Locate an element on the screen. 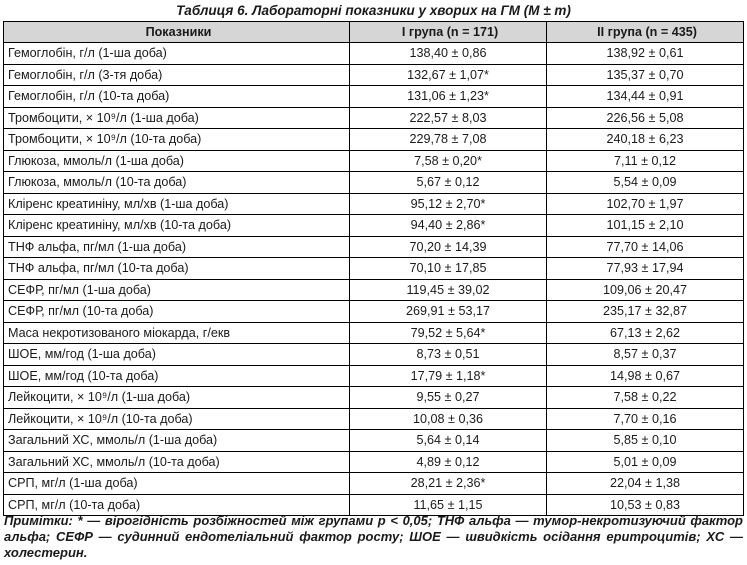 The width and height of the screenshot is (747, 565). group-2-value-cell: 14,98 ± 0,67 is located at coordinates (645, 375).